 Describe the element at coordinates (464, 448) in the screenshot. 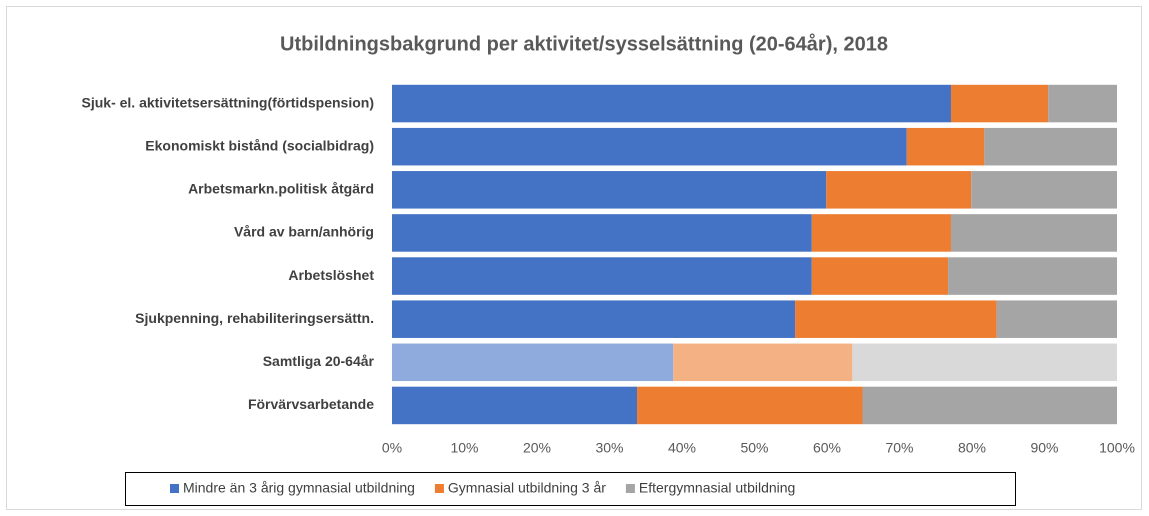

I see `x-tick-label: 10%` at that location.